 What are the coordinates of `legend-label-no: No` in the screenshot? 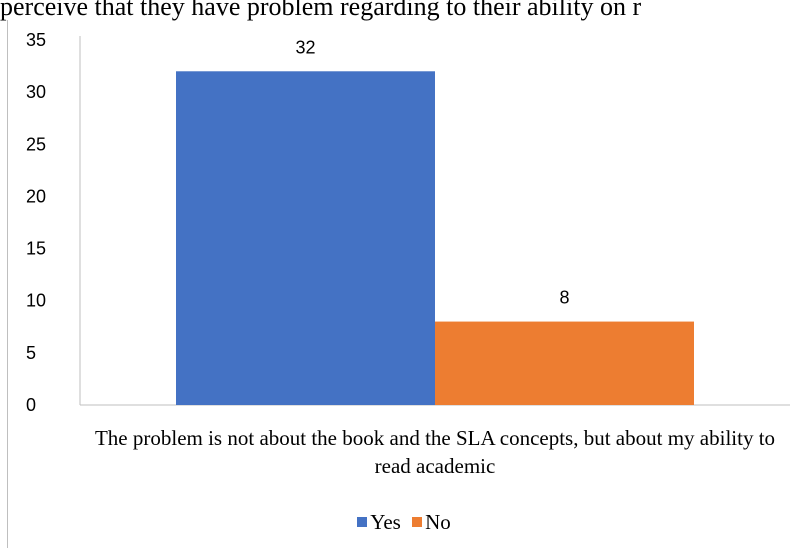 It's located at (438, 521).